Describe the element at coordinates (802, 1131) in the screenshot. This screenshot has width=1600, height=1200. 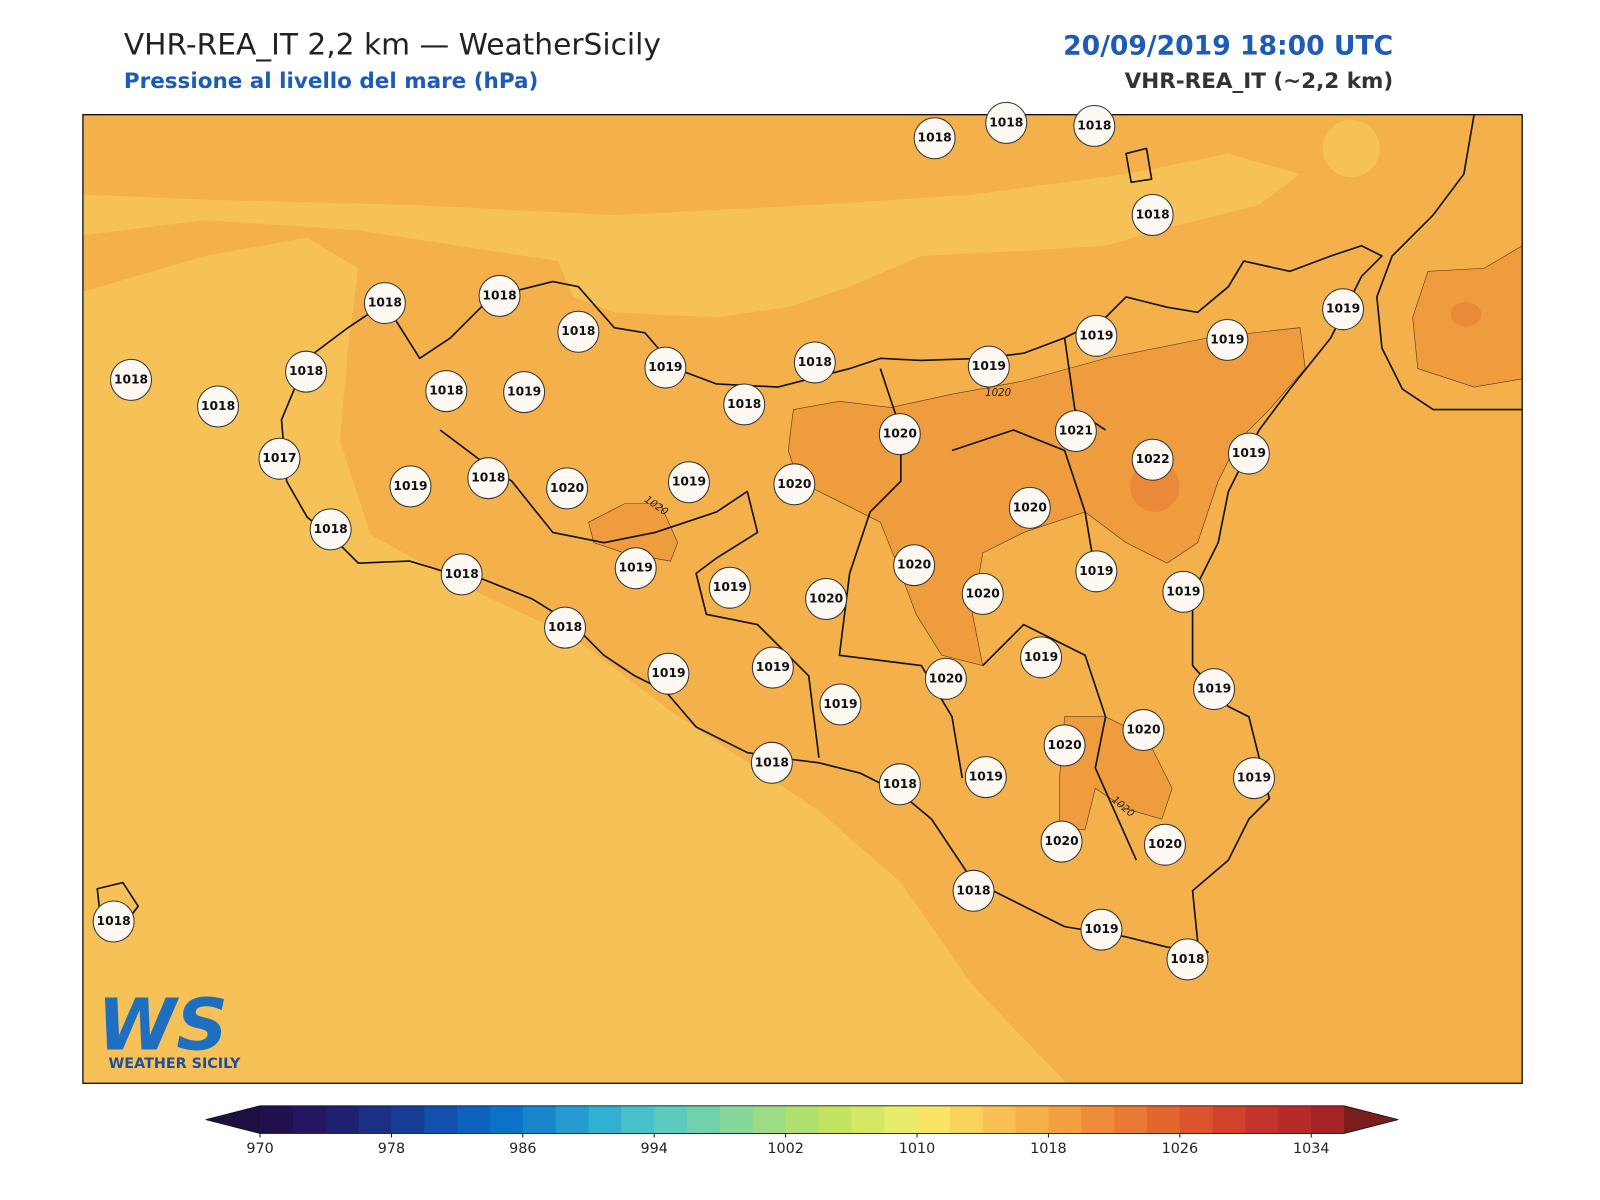
I see `colorbar: 970 978 986 994 1002 1010 1018 1026 1034` at that location.